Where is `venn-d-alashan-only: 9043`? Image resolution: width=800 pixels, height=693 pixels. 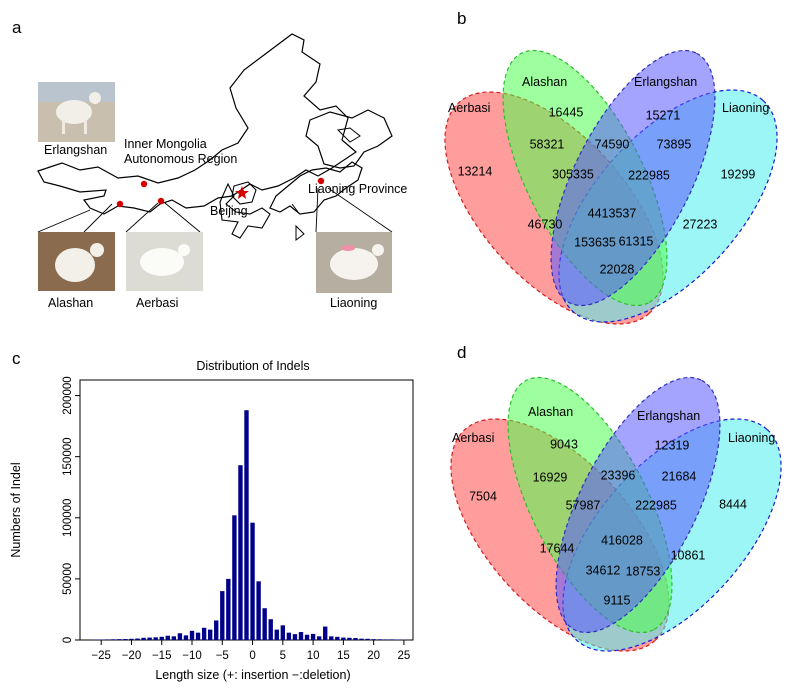
venn-d-alashan-only: 9043 is located at coordinates (564, 444).